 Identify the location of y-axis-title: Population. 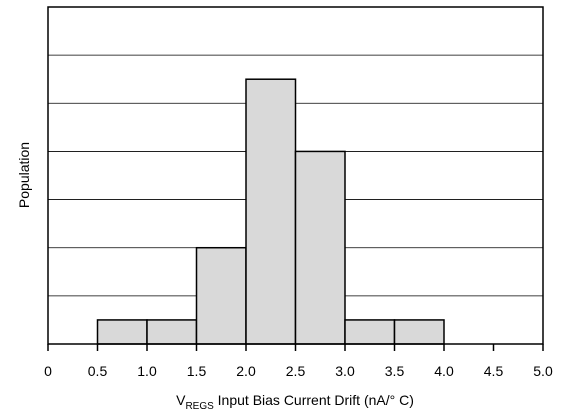
(24, 175).